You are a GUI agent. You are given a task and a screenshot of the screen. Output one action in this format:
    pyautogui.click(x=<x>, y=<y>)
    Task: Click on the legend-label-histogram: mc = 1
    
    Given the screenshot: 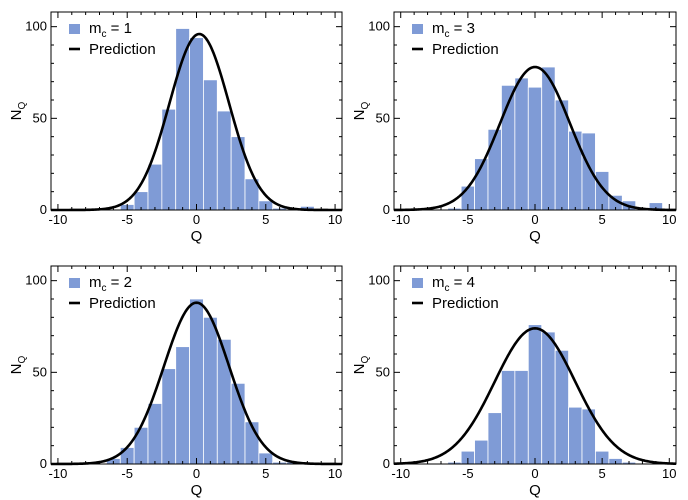 What is the action you would take?
    pyautogui.click(x=110, y=30)
    